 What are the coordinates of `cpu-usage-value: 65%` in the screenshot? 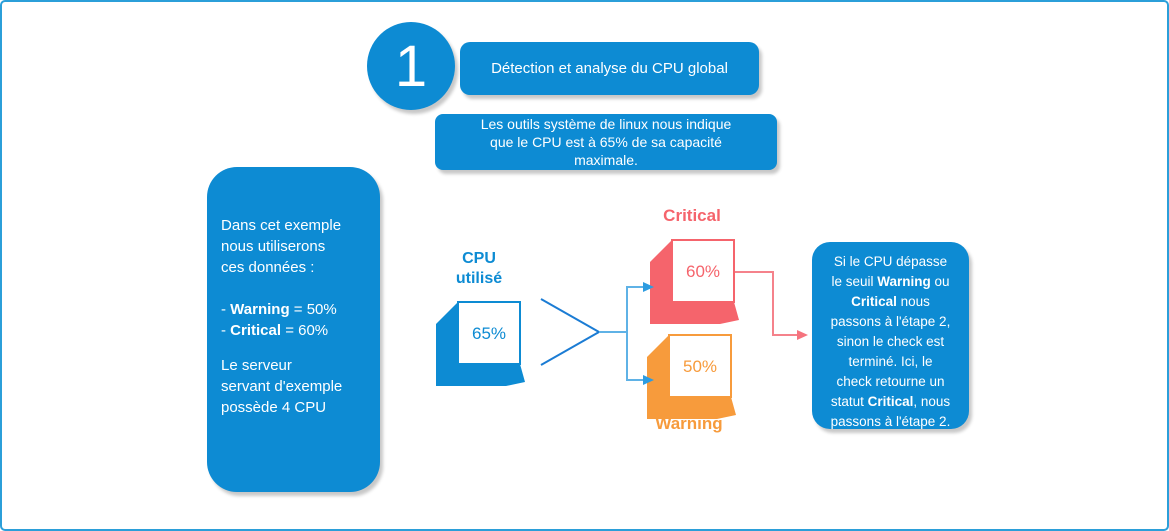 It's located at (489, 333).